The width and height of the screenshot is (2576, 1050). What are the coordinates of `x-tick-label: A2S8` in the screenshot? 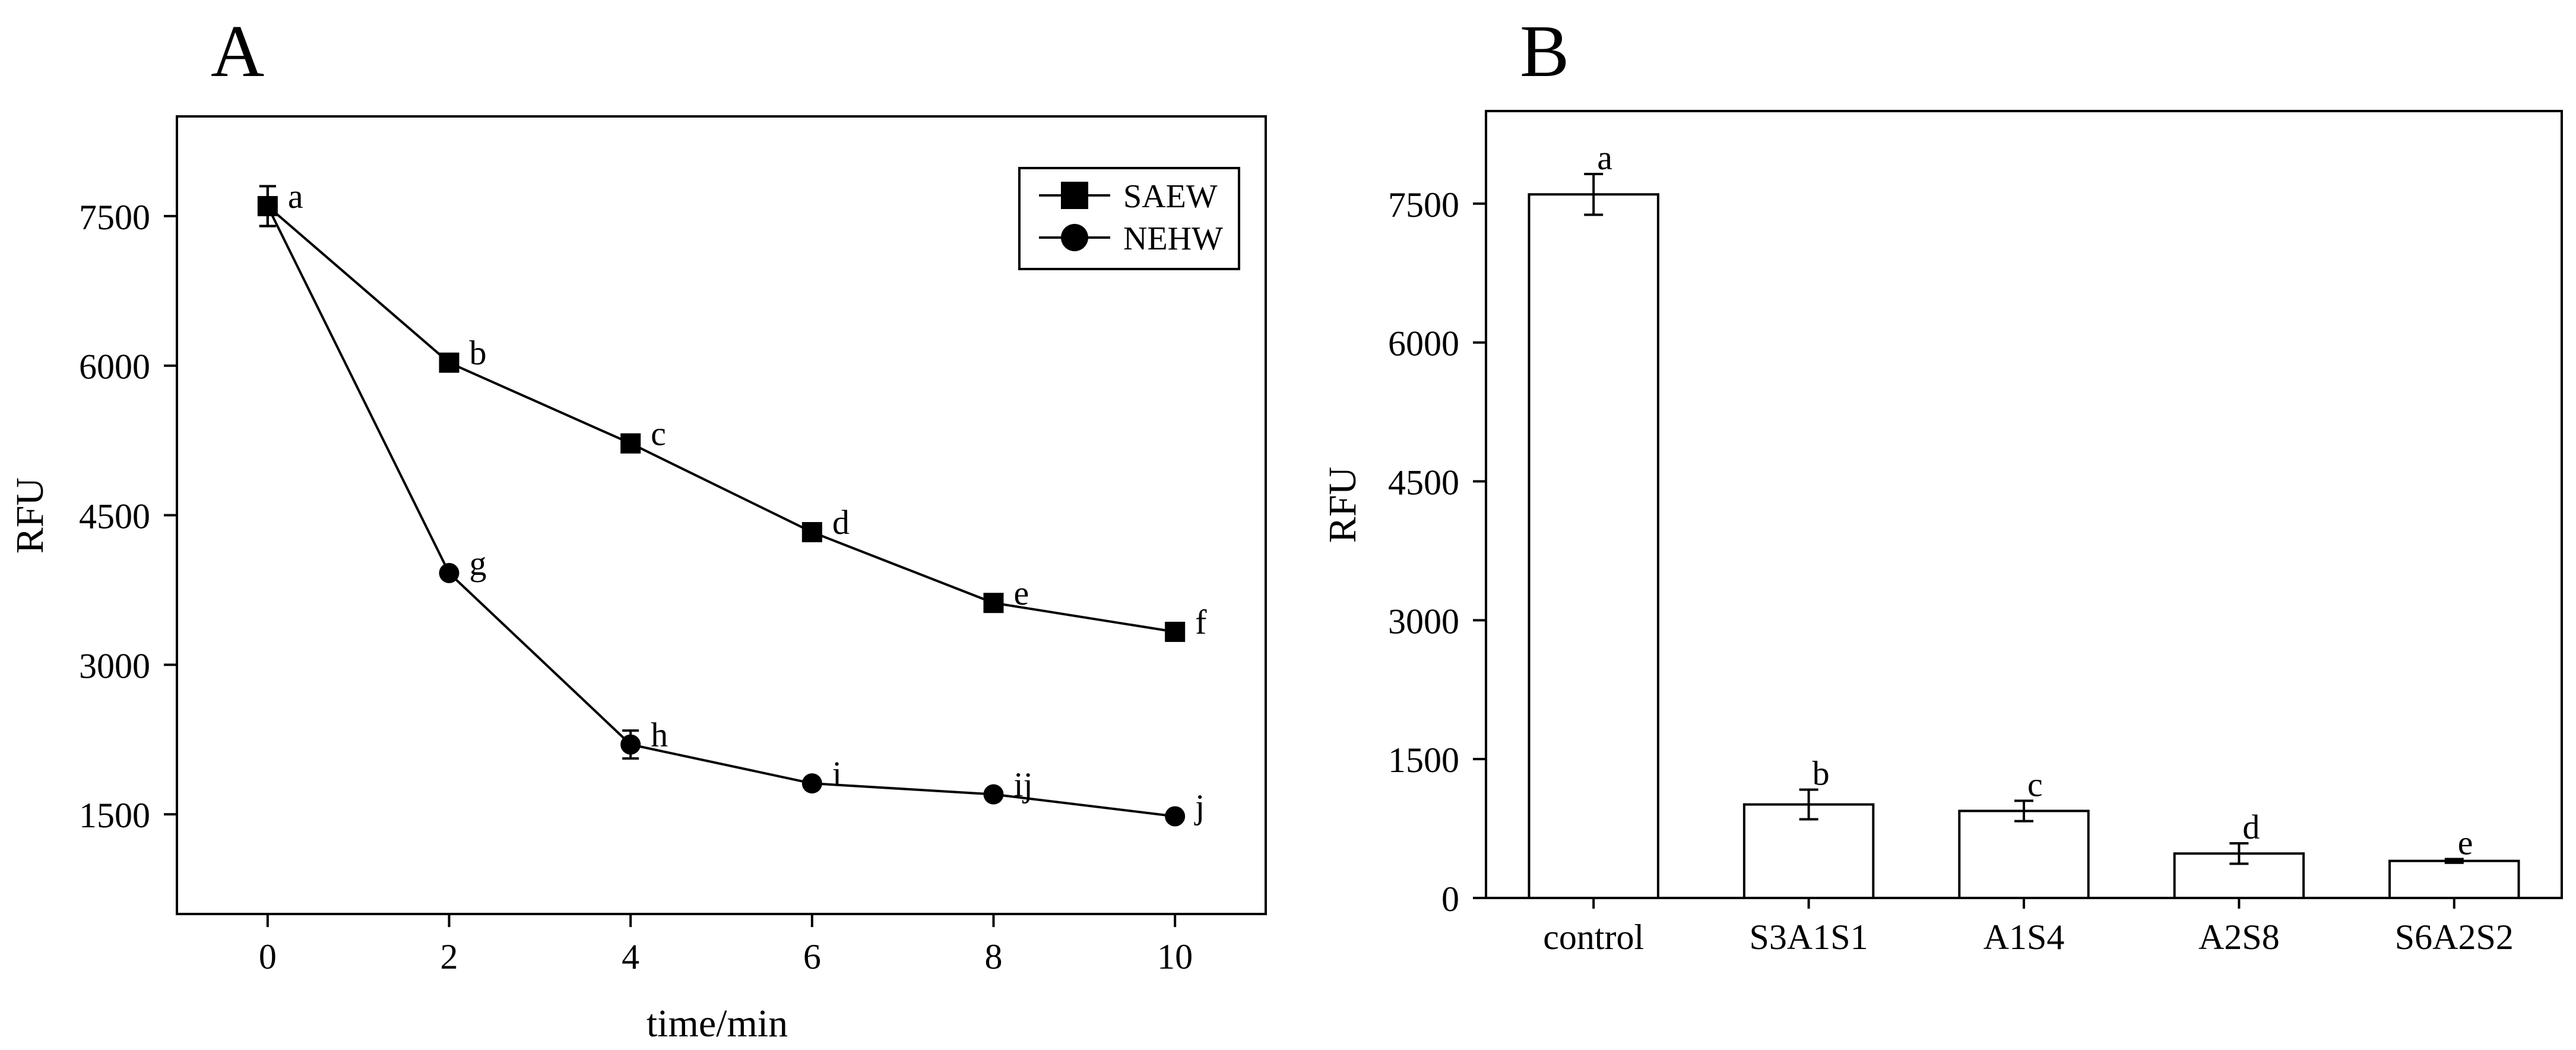 It's located at (2239, 938).